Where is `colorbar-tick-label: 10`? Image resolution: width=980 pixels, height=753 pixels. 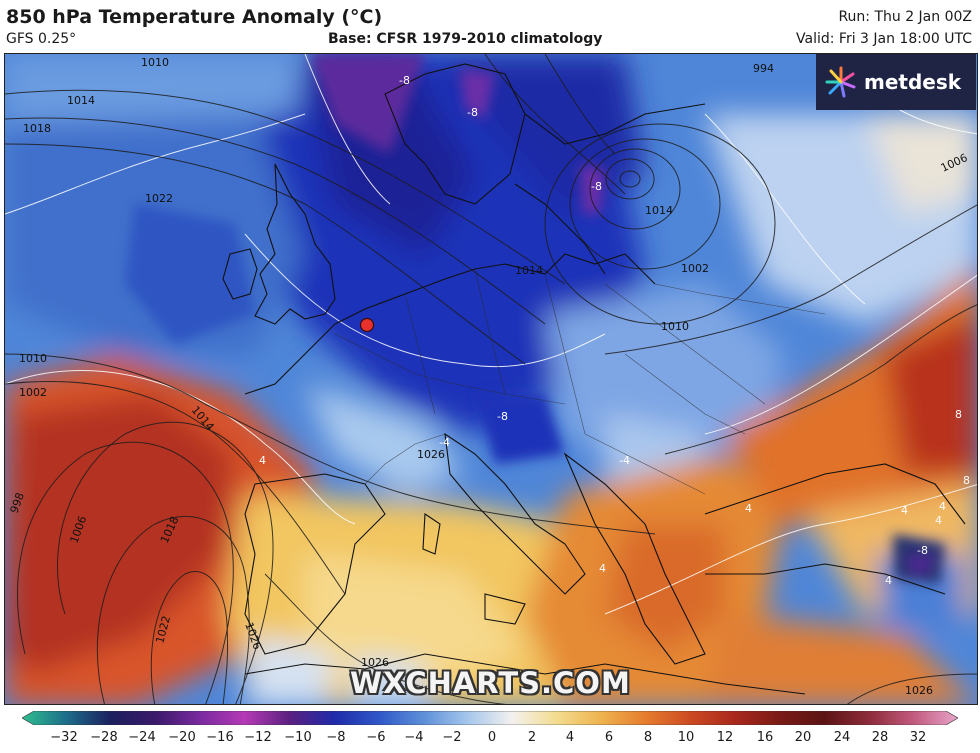
colorbar-tick-label: 10 is located at coordinates (686, 737).